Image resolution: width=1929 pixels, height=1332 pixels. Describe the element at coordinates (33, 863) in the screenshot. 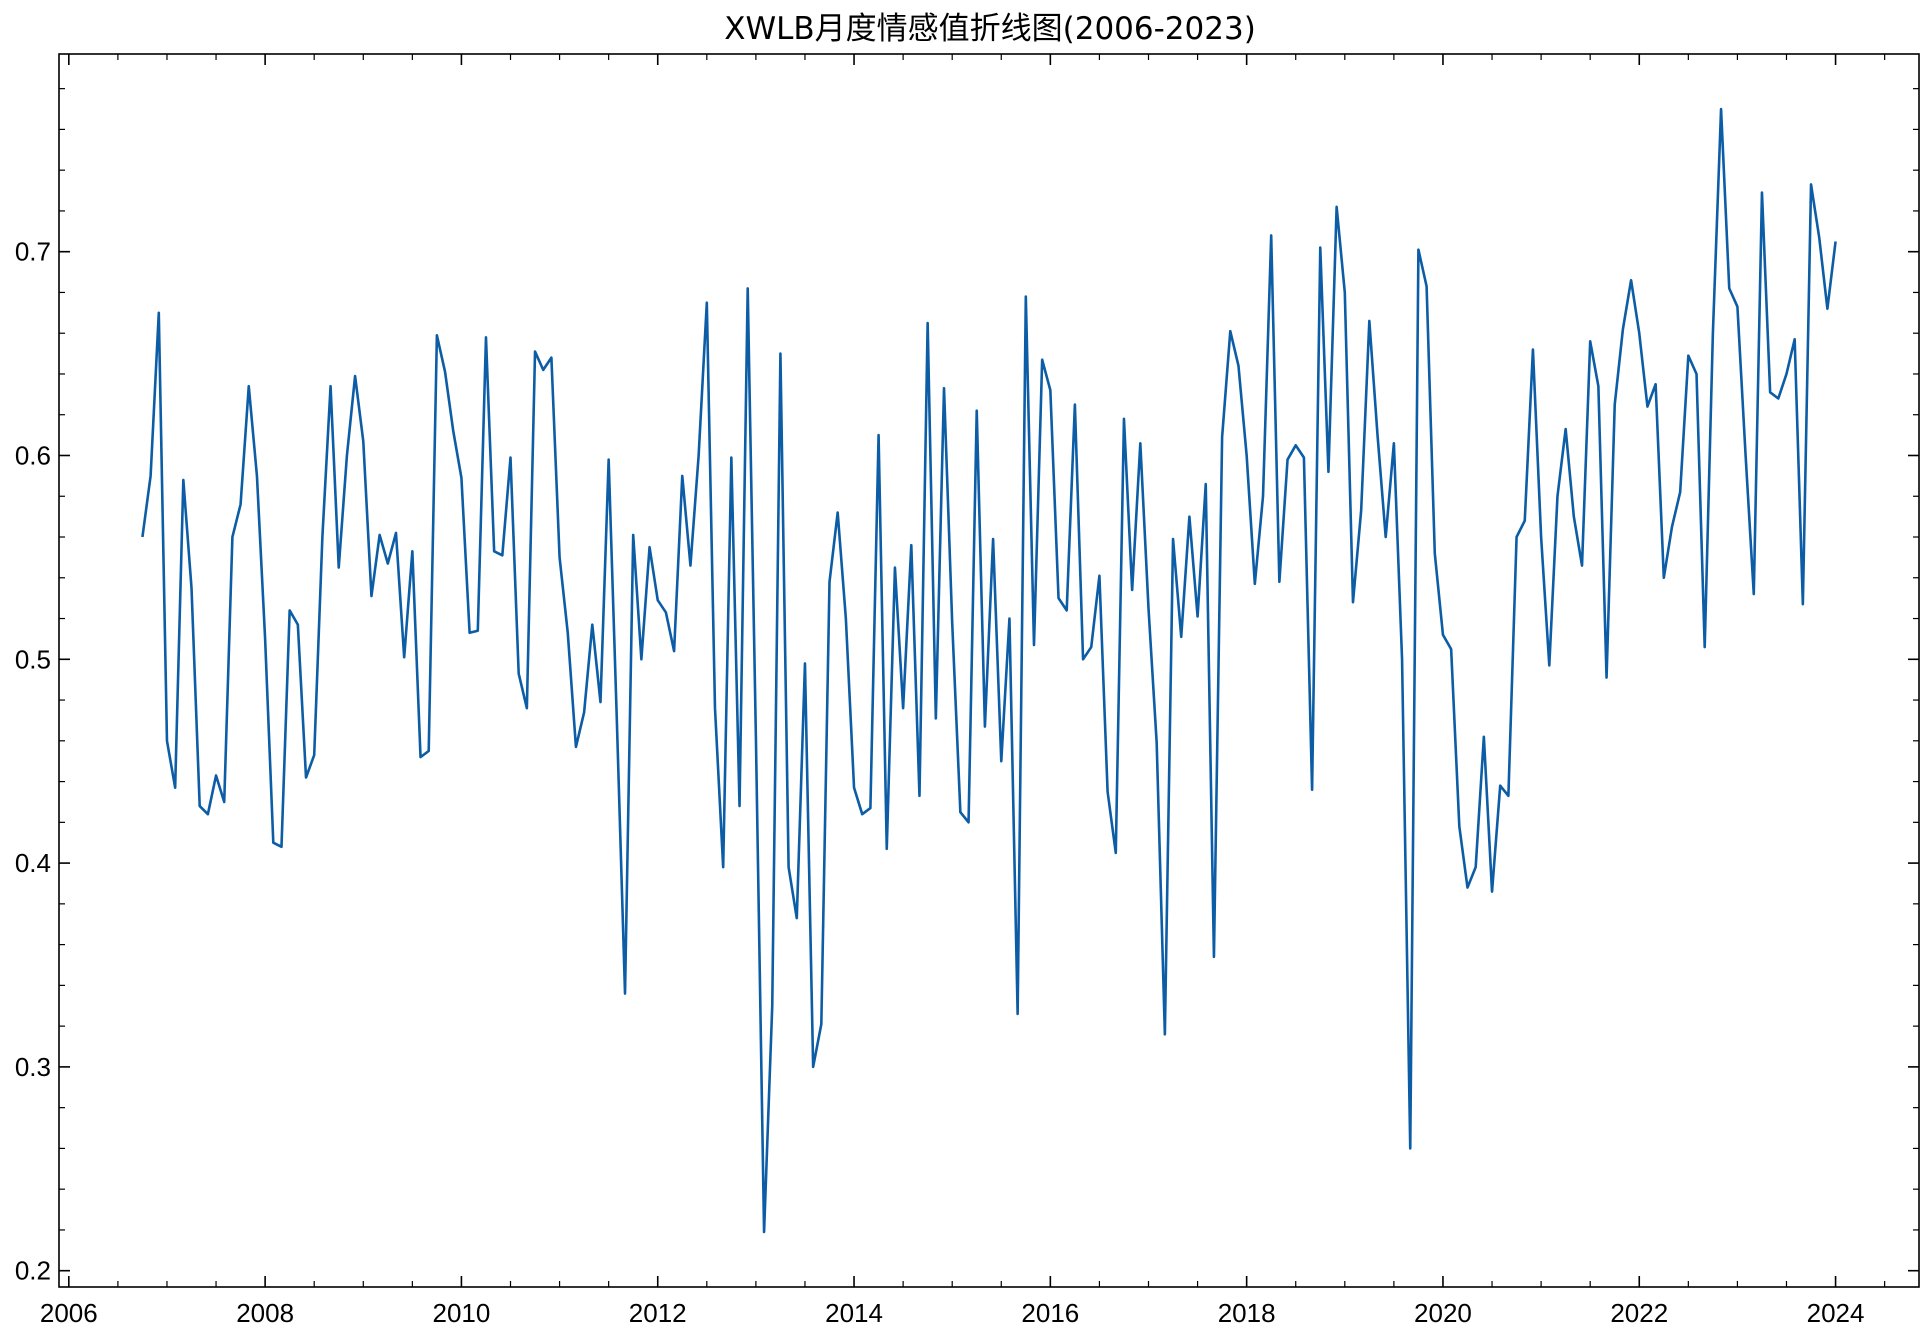

I see `y-tick-label: 0.4` at that location.